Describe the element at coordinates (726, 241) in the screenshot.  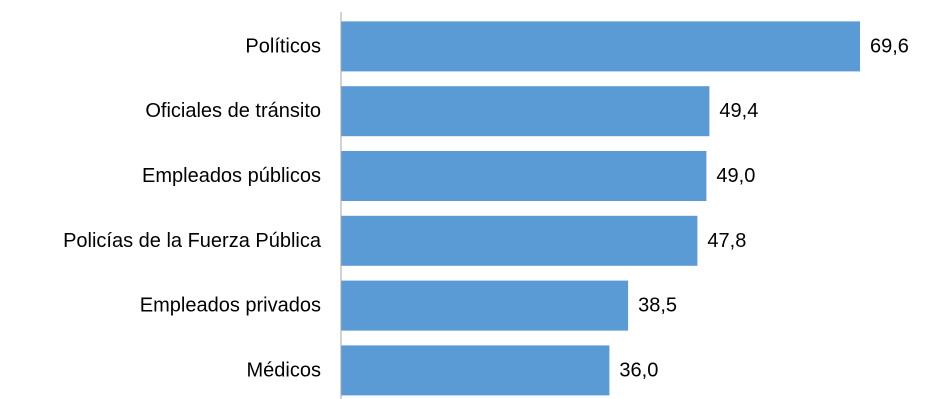
I see `value-label-3: 47,8` at that location.